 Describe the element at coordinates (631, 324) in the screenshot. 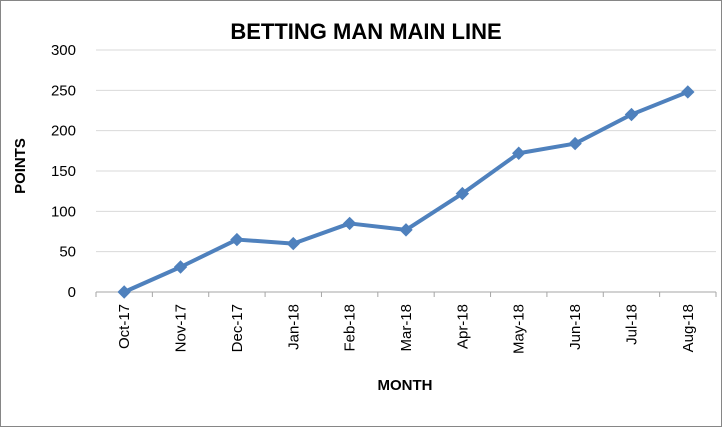

I see `x-tick-label: Jul-18` at that location.